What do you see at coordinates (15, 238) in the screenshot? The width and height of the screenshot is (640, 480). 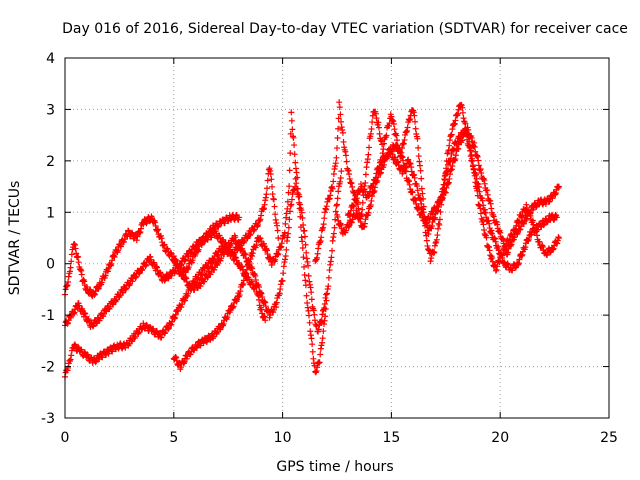 I see `y-axis-label: SDTVAR / TECUs` at bounding box center [15, 238].